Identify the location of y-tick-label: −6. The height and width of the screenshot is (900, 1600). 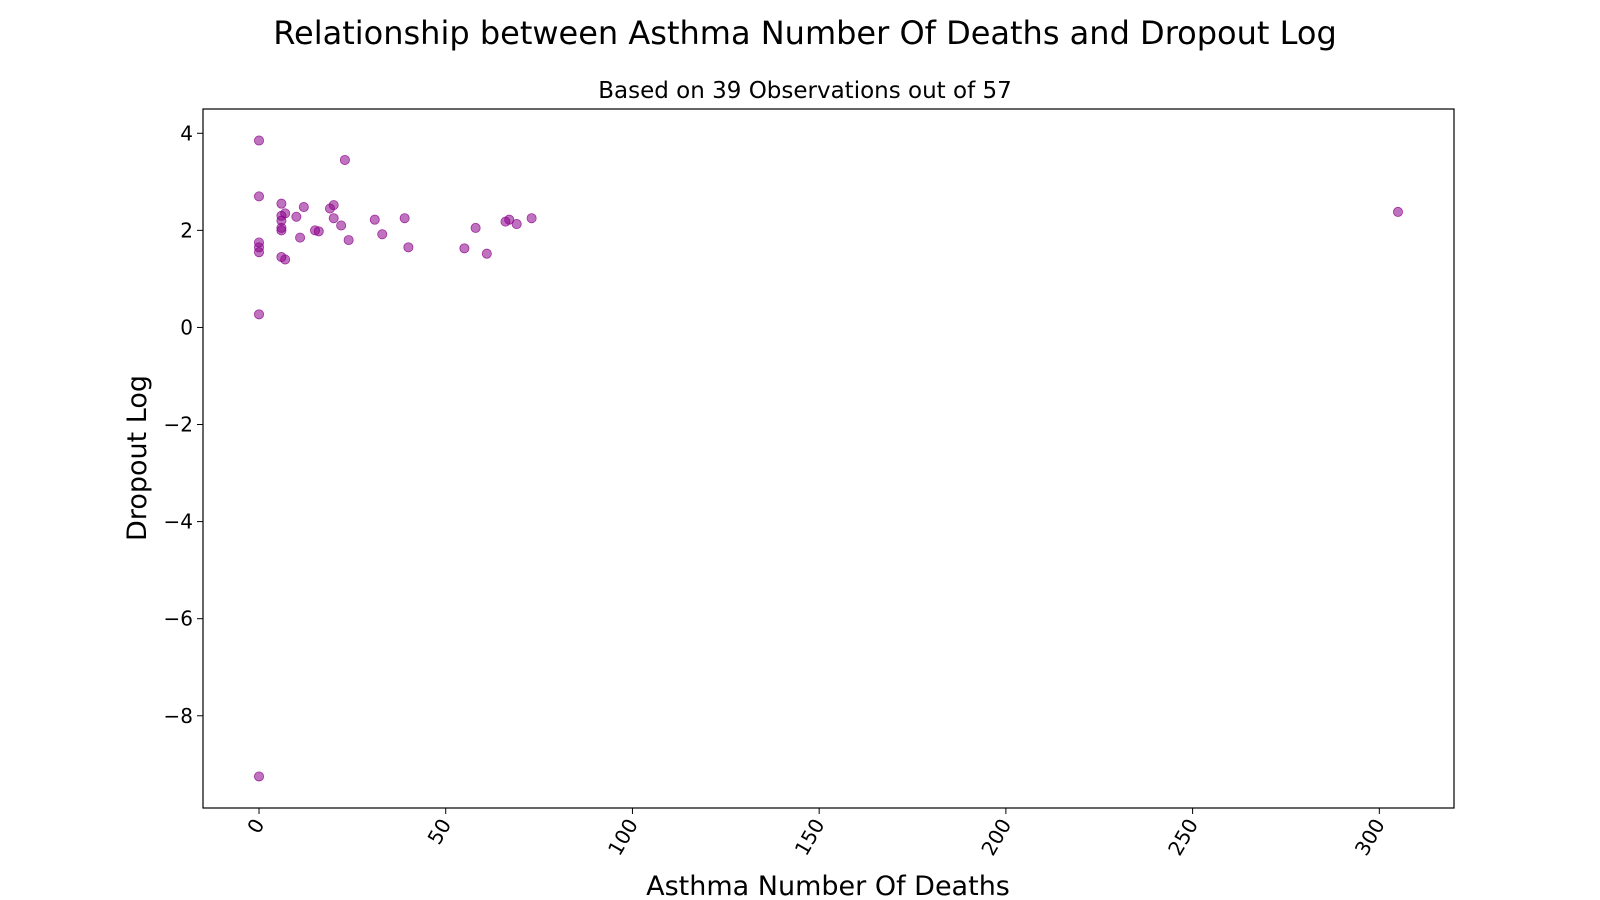
(178, 619).